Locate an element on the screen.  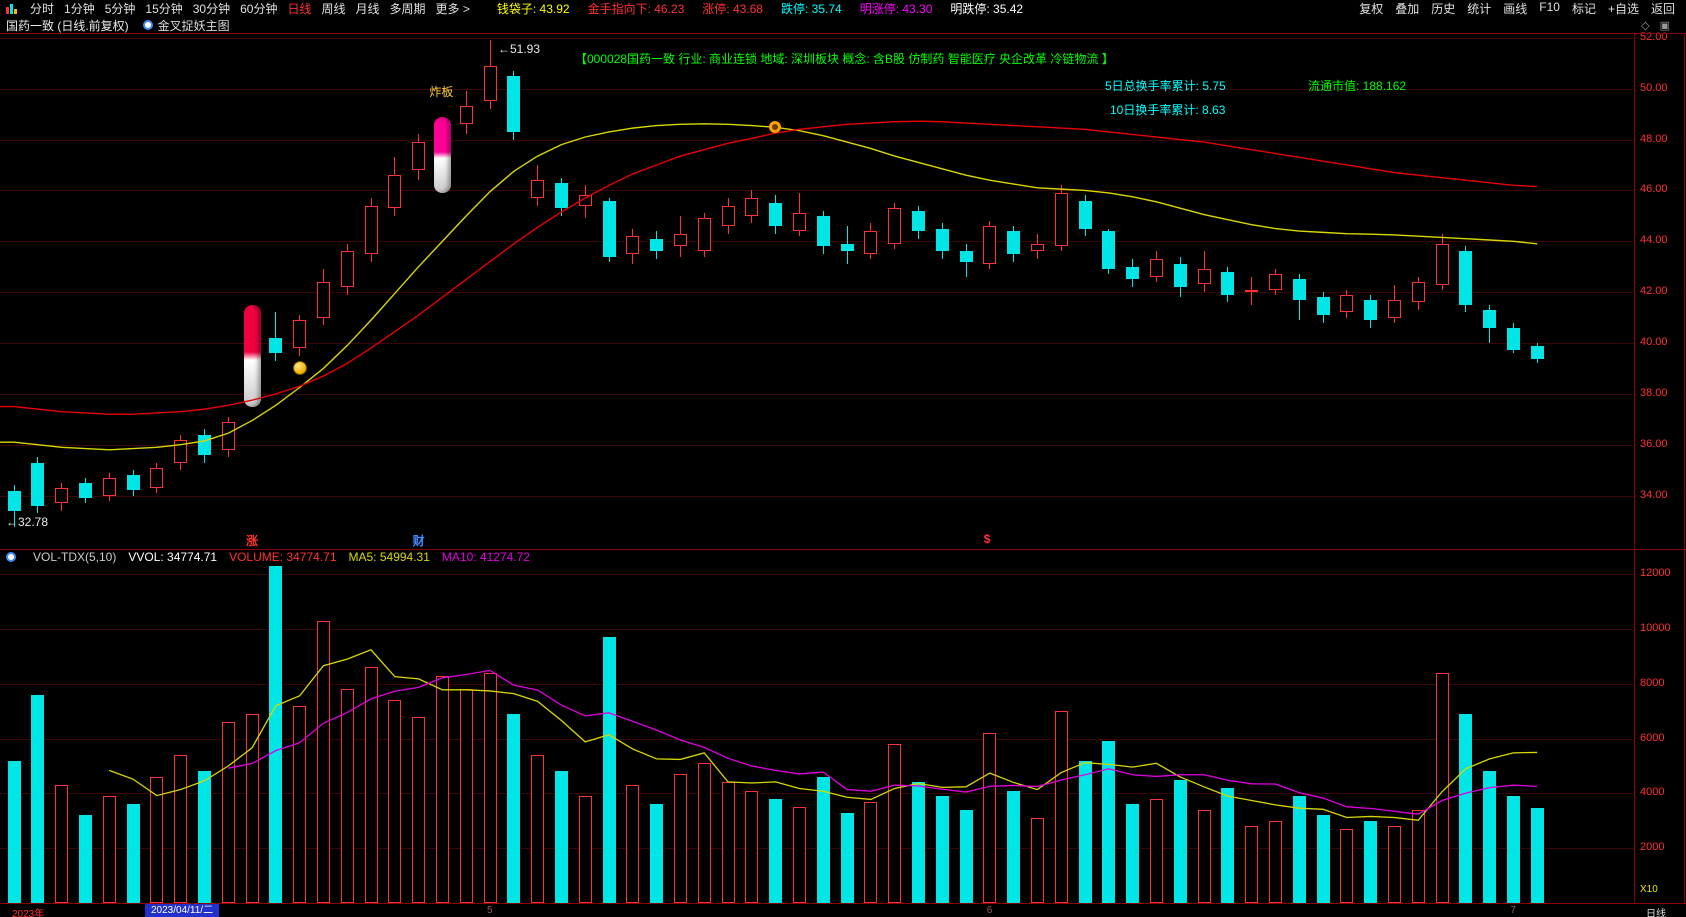
price-annotation: 炸板 is located at coordinates (441, 91).